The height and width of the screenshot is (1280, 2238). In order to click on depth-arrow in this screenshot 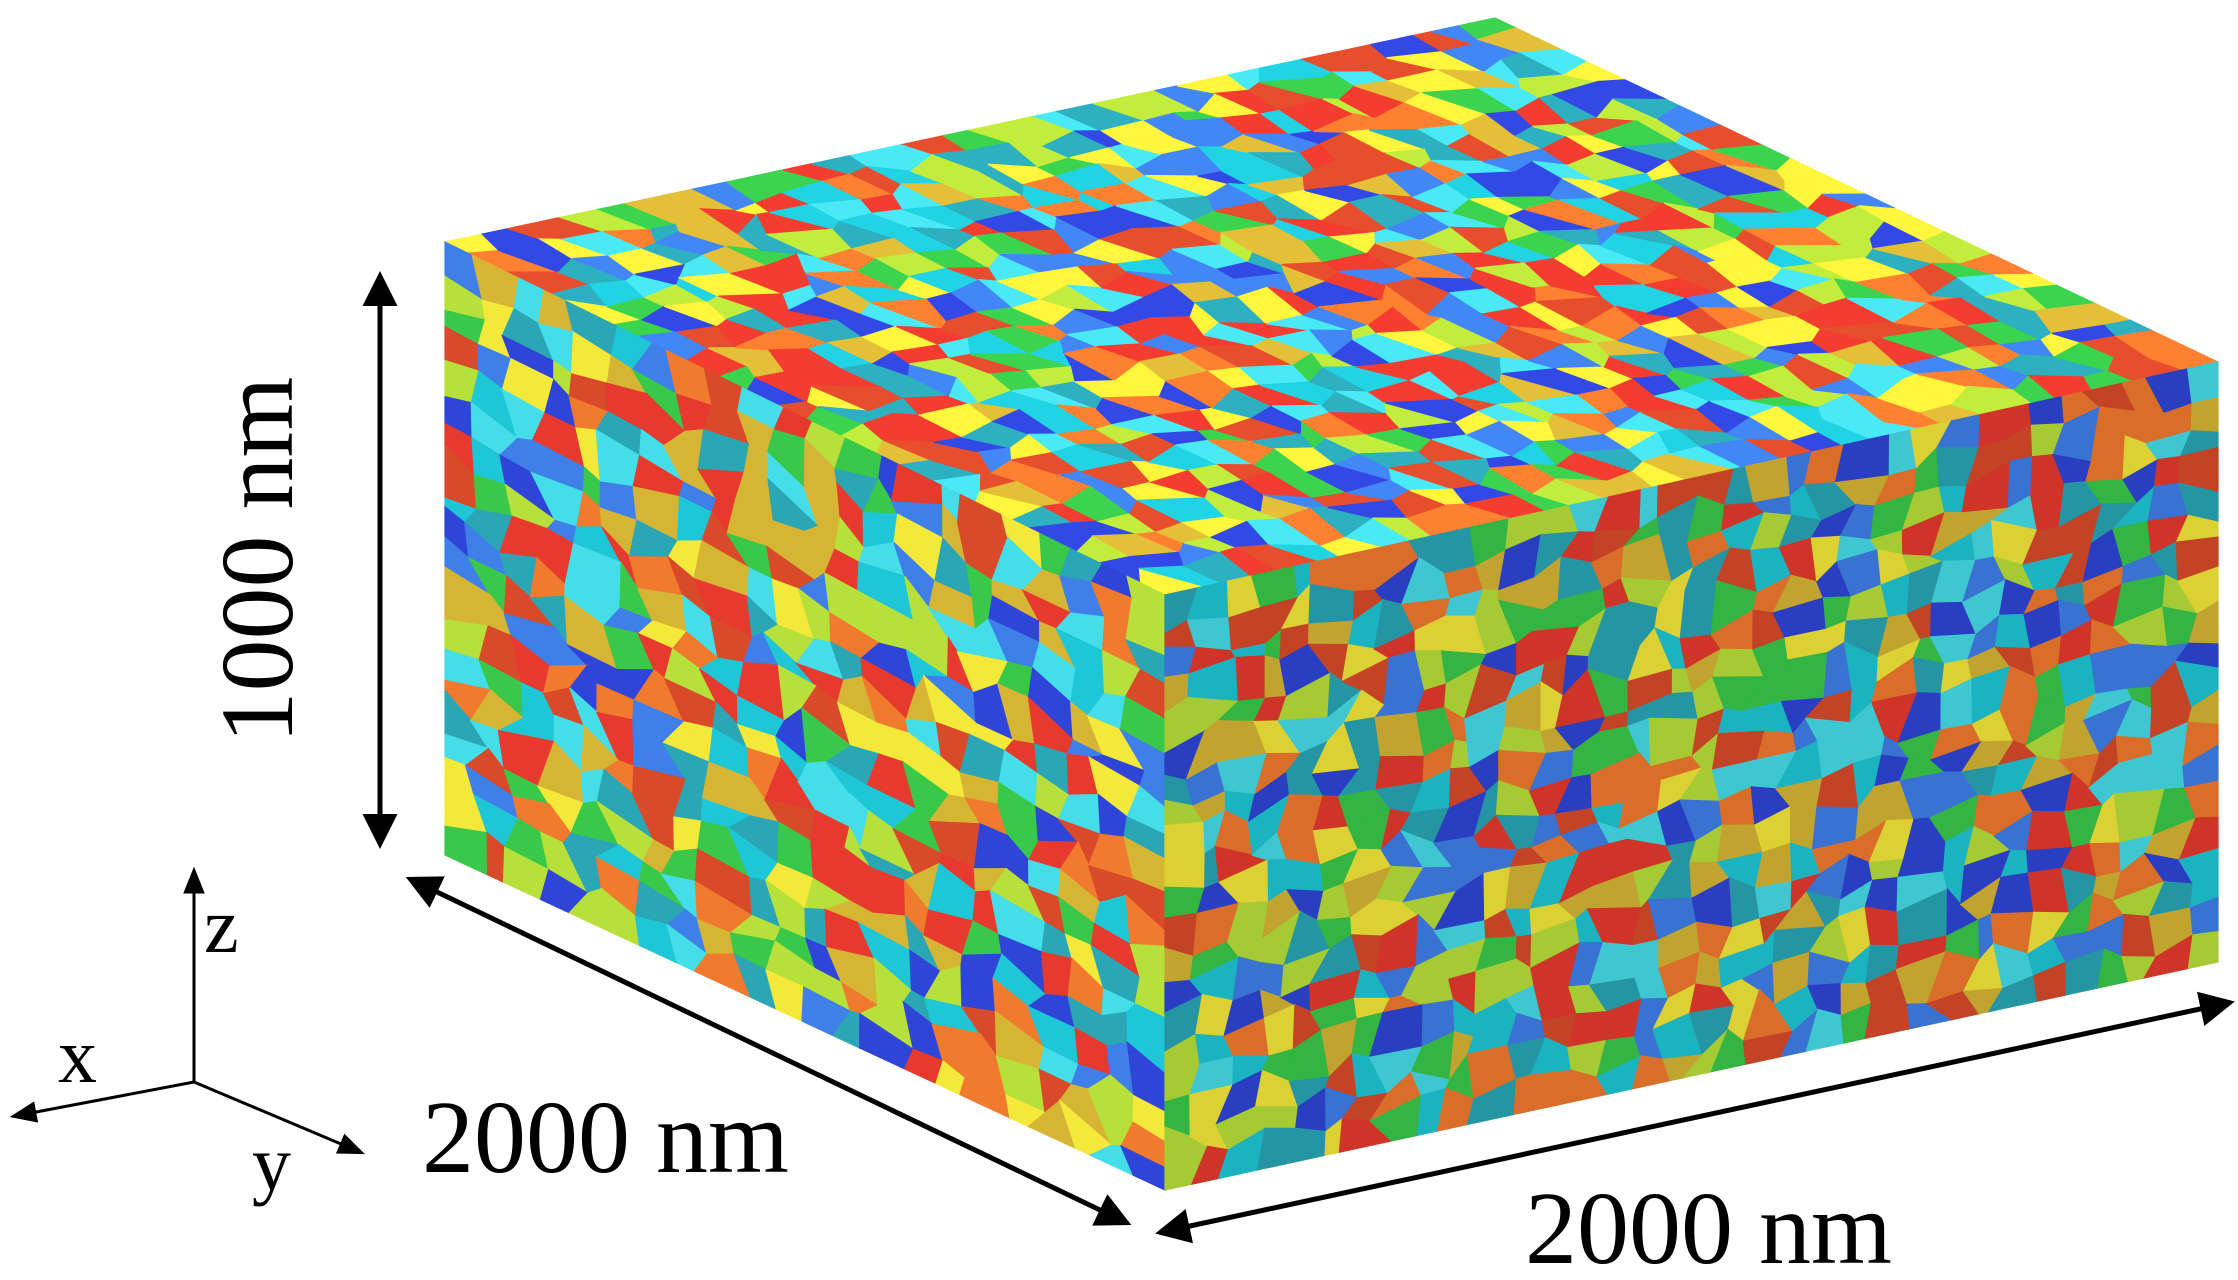, I will do `click(768, 1051)`.